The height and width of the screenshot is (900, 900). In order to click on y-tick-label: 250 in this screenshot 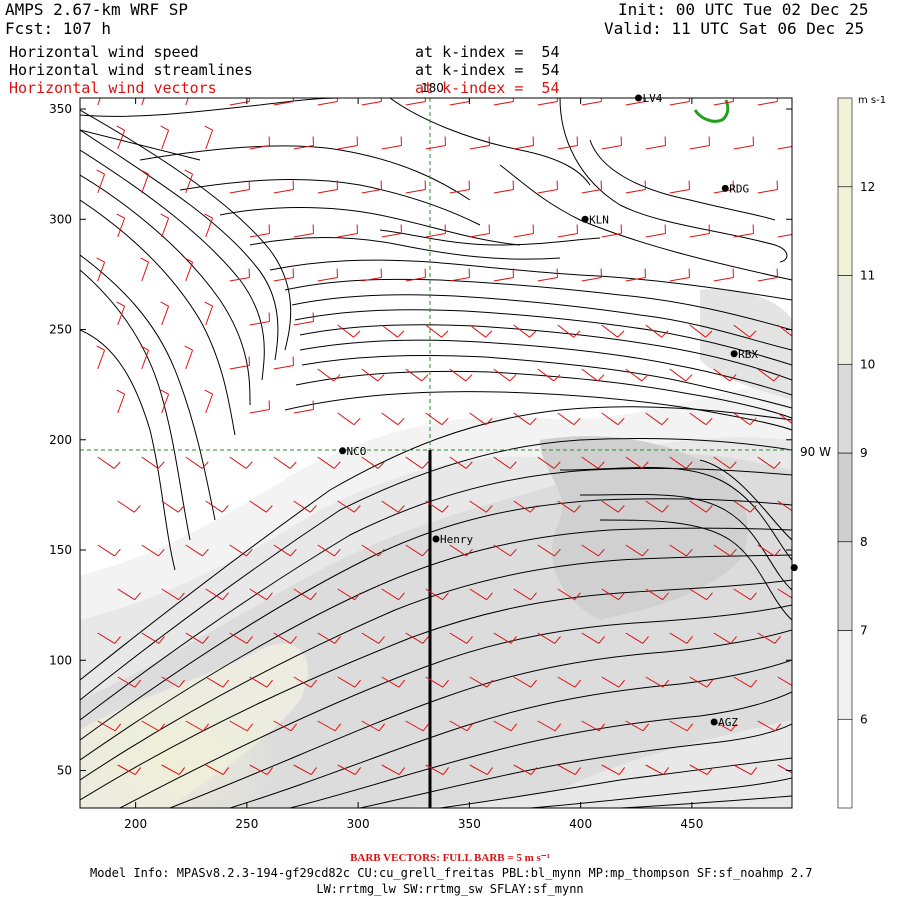, I will do `click(60, 330)`.